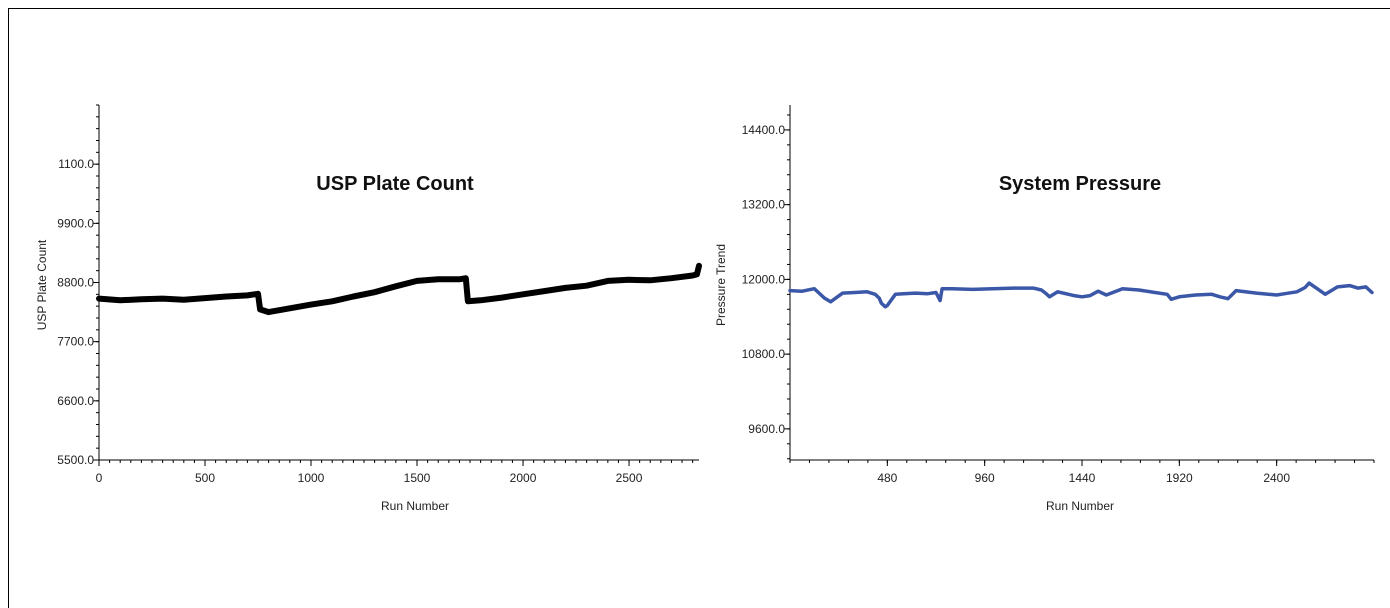 This screenshot has height=608, width=1390. Describe the element at coordinates (721, 285) in the screenshot. I see `y-axis-label: Pressure Trend` at that location.